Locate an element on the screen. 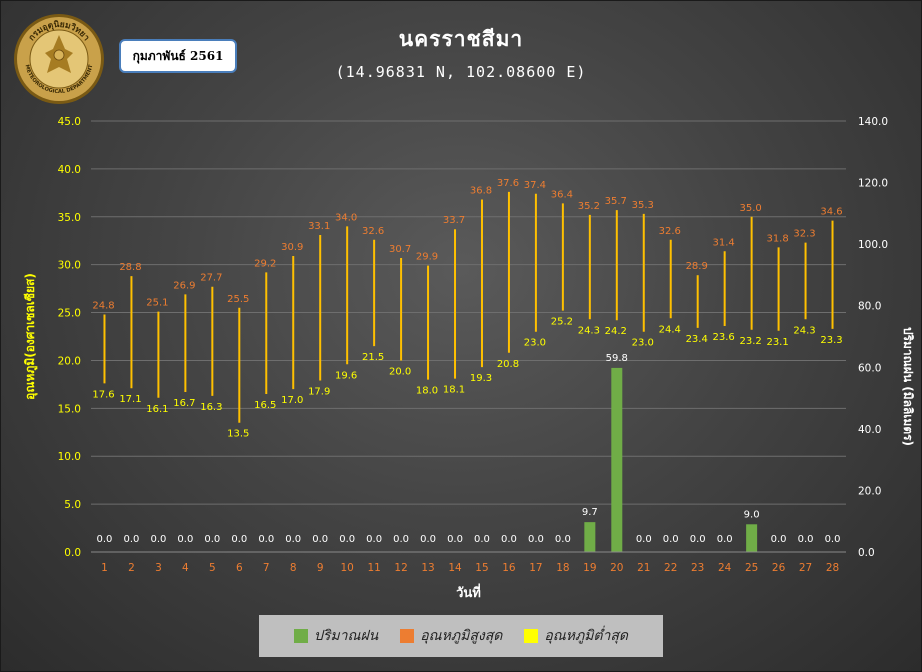 Image resolution: width=922 pixels, height=672 pixels. legend-swatch-tmax is located at coordinates (407, 636).